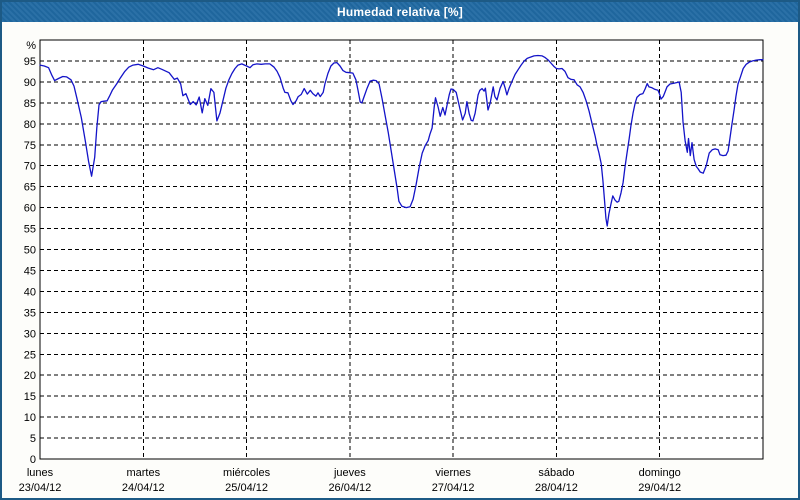  Describe the element at coordinates (30, 292) in the screenshot. I see `y-tick-label: 40` at that location.